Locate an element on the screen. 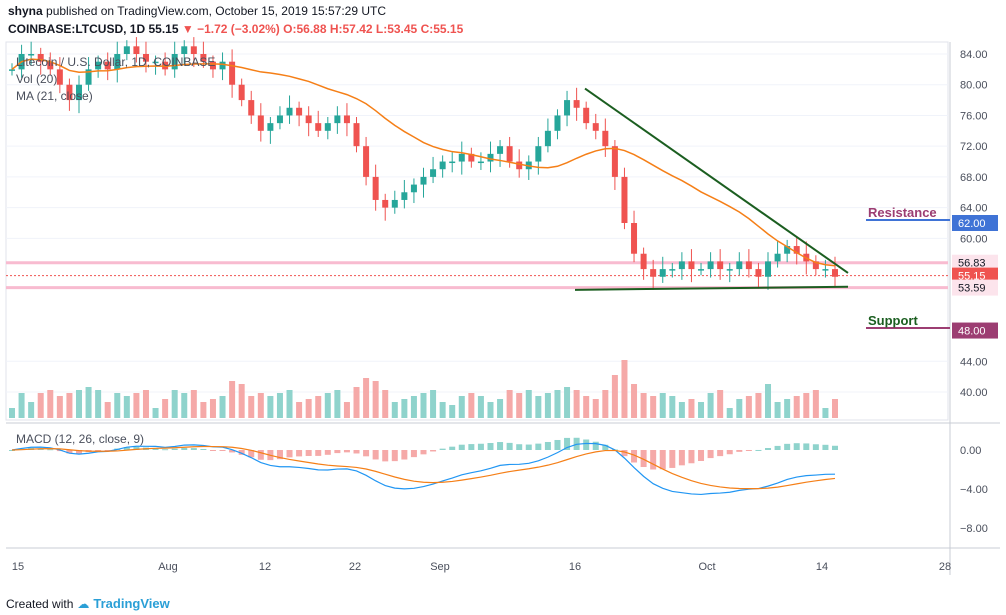  tradingview-logo-icon: ☁ is located at coordinates (83, 603).